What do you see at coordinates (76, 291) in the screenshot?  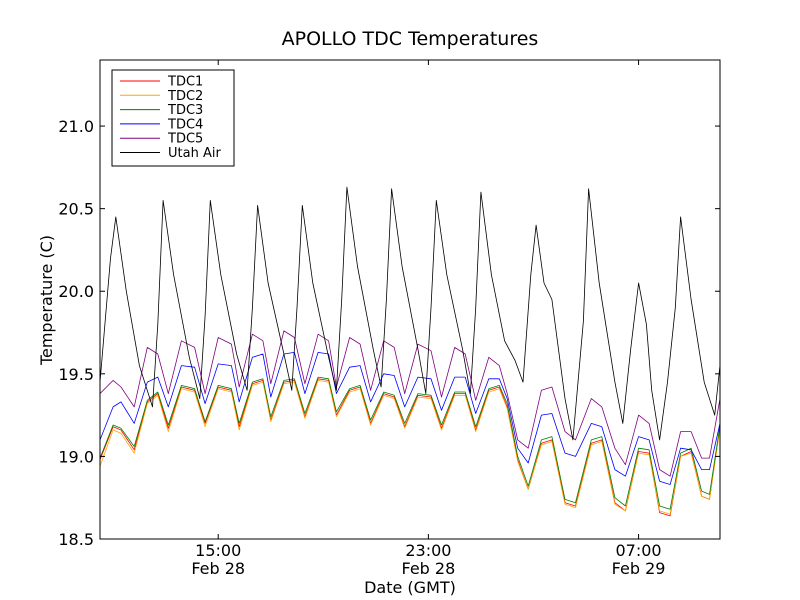 I see `y-tick-label: 20.0` at bounding box center [76, 291].